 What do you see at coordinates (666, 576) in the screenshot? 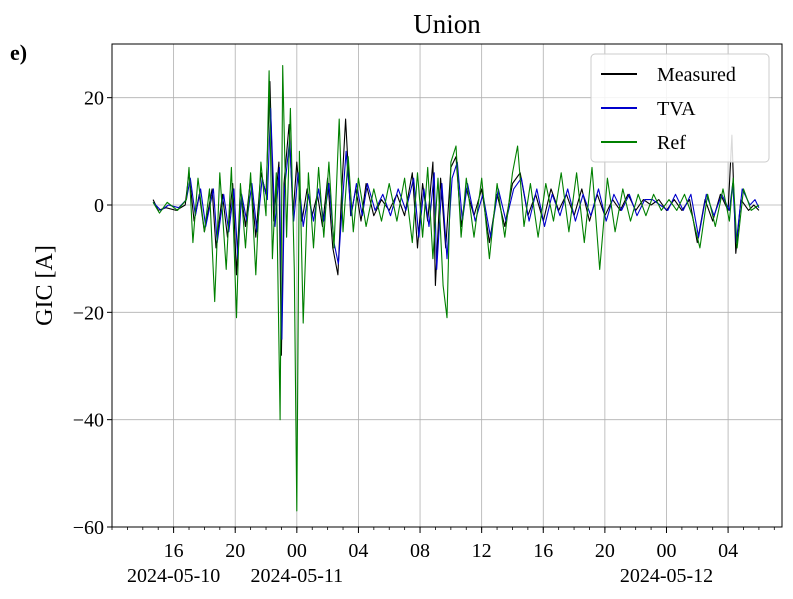
I see `x-date-label: 2024-05-12` at bounding box center [666, 576].